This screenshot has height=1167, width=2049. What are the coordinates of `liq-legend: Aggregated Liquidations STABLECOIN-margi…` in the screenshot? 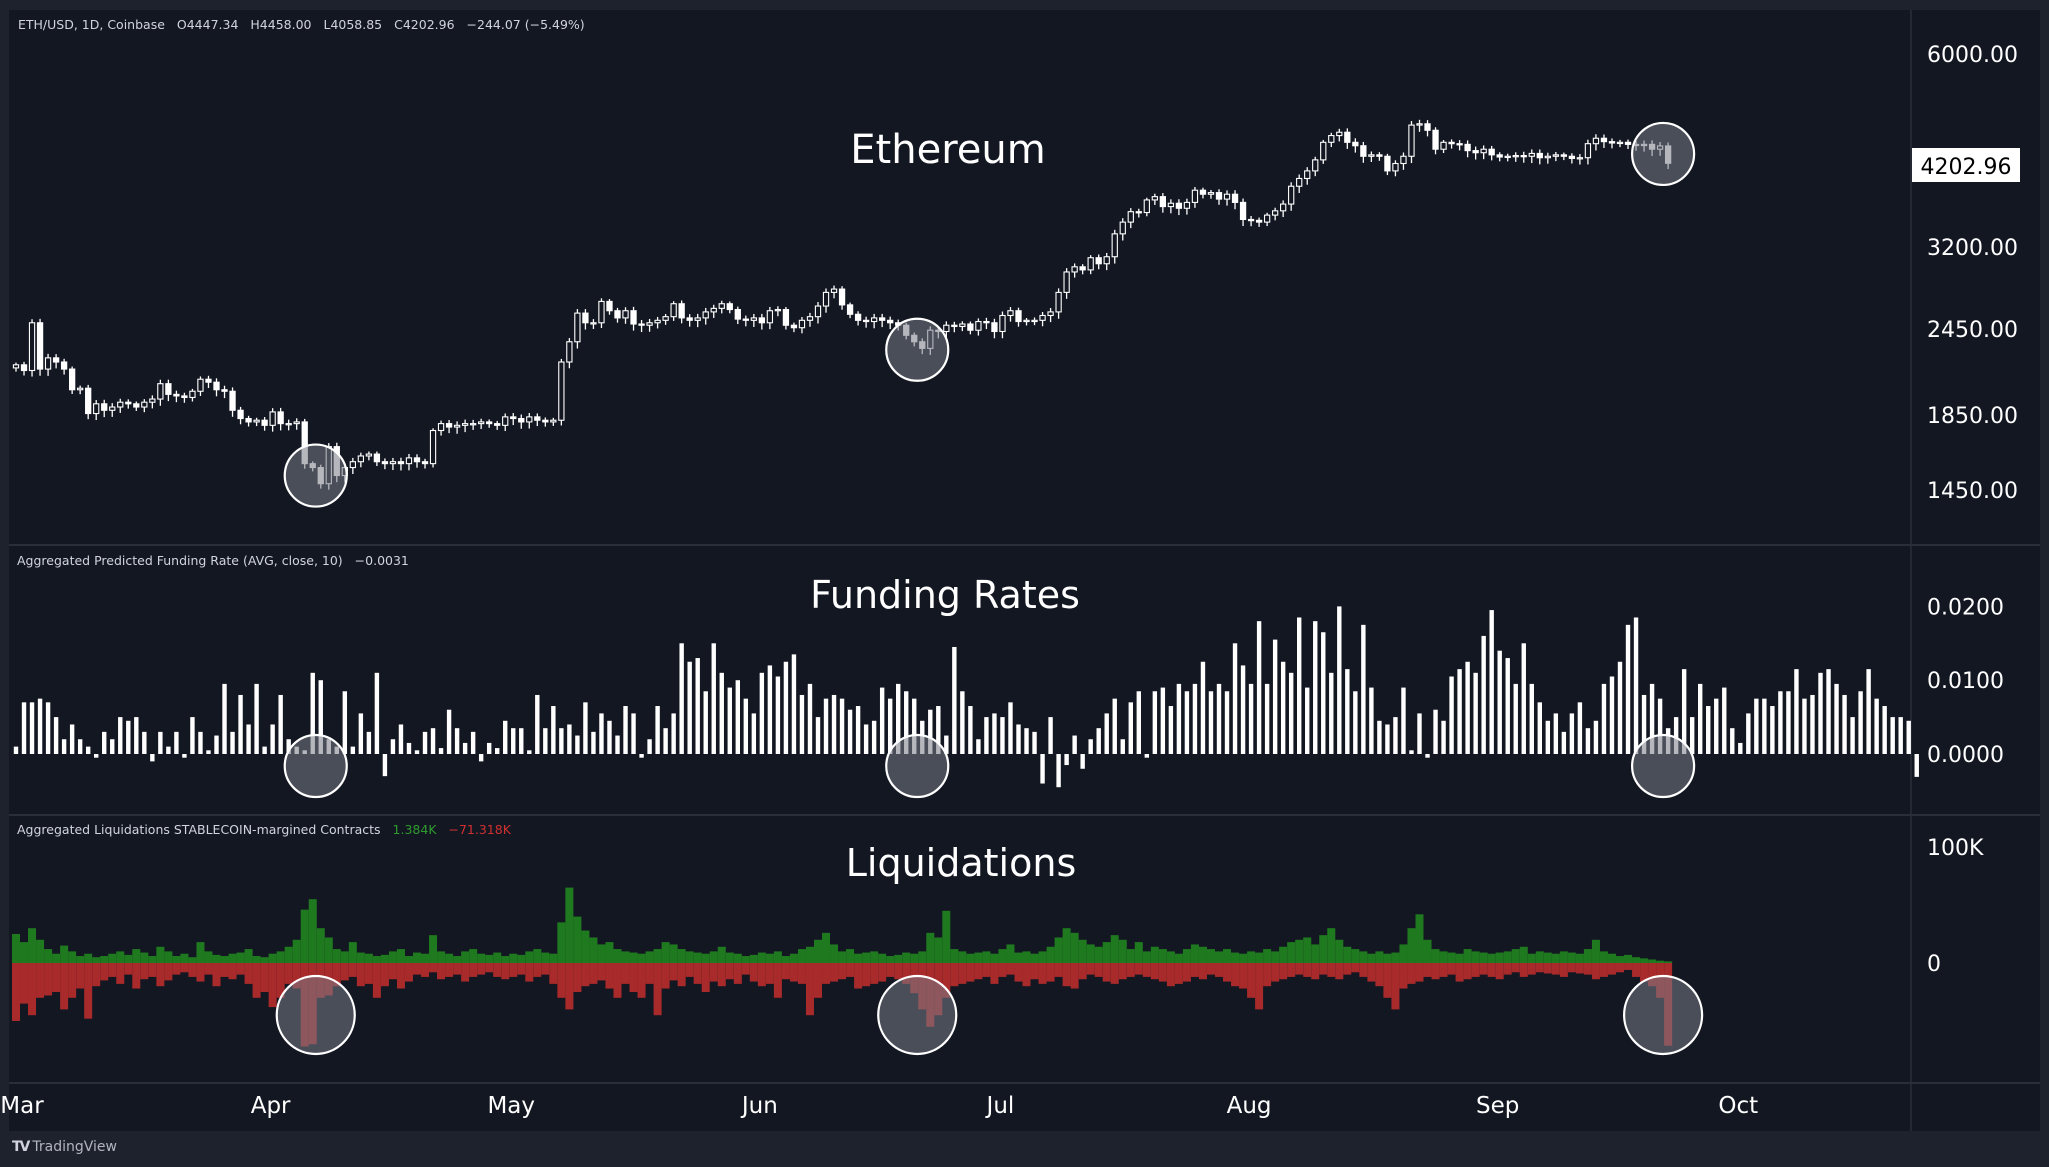 It's located at (268, 829).